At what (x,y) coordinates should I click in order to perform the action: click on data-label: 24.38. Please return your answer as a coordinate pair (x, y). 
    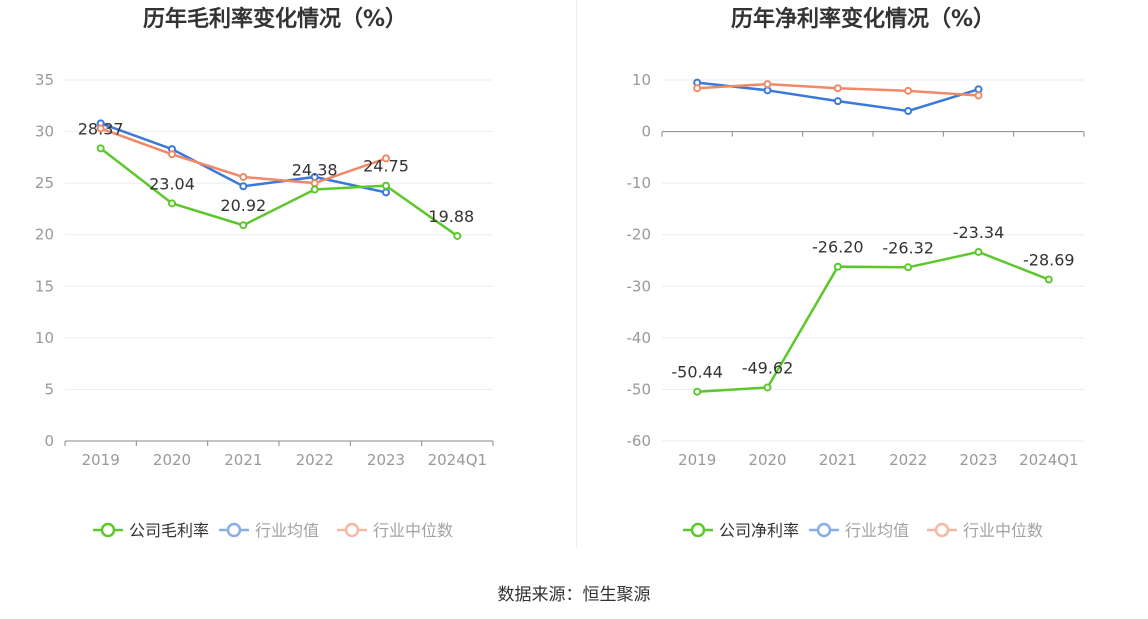
    Looking at the image, I should click on (315, 170).